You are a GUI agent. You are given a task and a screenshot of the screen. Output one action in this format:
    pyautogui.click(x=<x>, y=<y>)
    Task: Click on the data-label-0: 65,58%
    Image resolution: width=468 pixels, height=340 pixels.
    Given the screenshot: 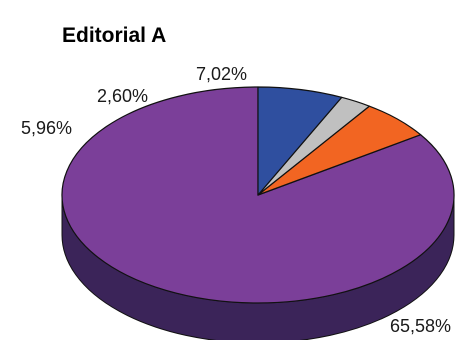 What is the action you would take?
    pyautogui.click(x=420, y=326)
    